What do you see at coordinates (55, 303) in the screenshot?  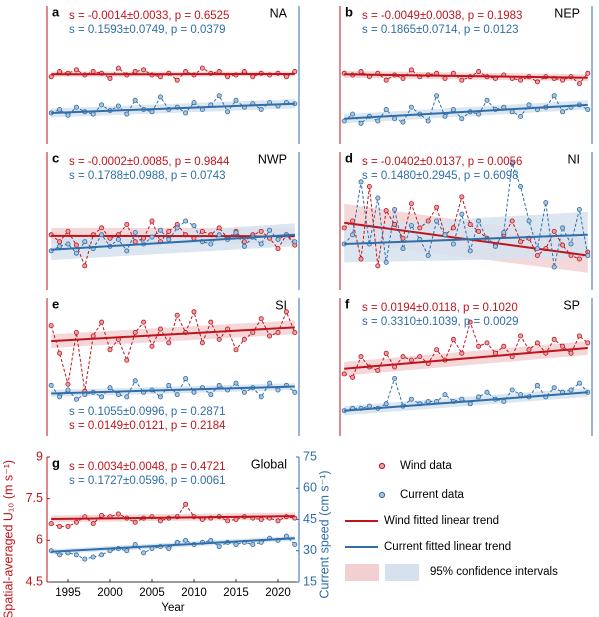 I see `panel-label: e` at bounding box center [55, 303].